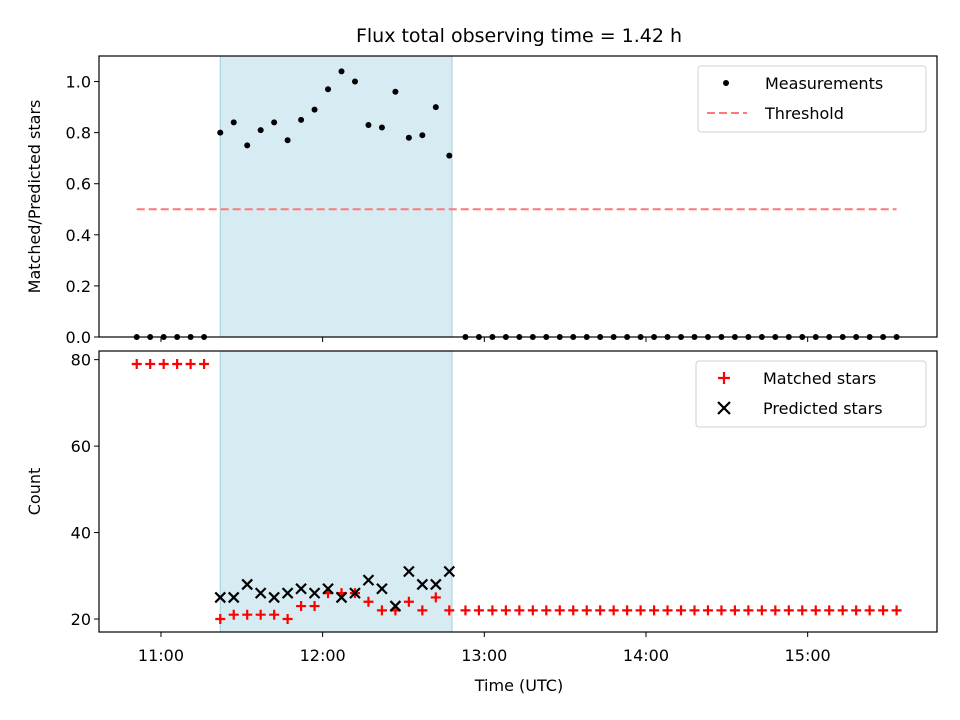  Describe the element at coordinates (804, 113) in the screenshot. I see `legend-label: Threshold` at that location.